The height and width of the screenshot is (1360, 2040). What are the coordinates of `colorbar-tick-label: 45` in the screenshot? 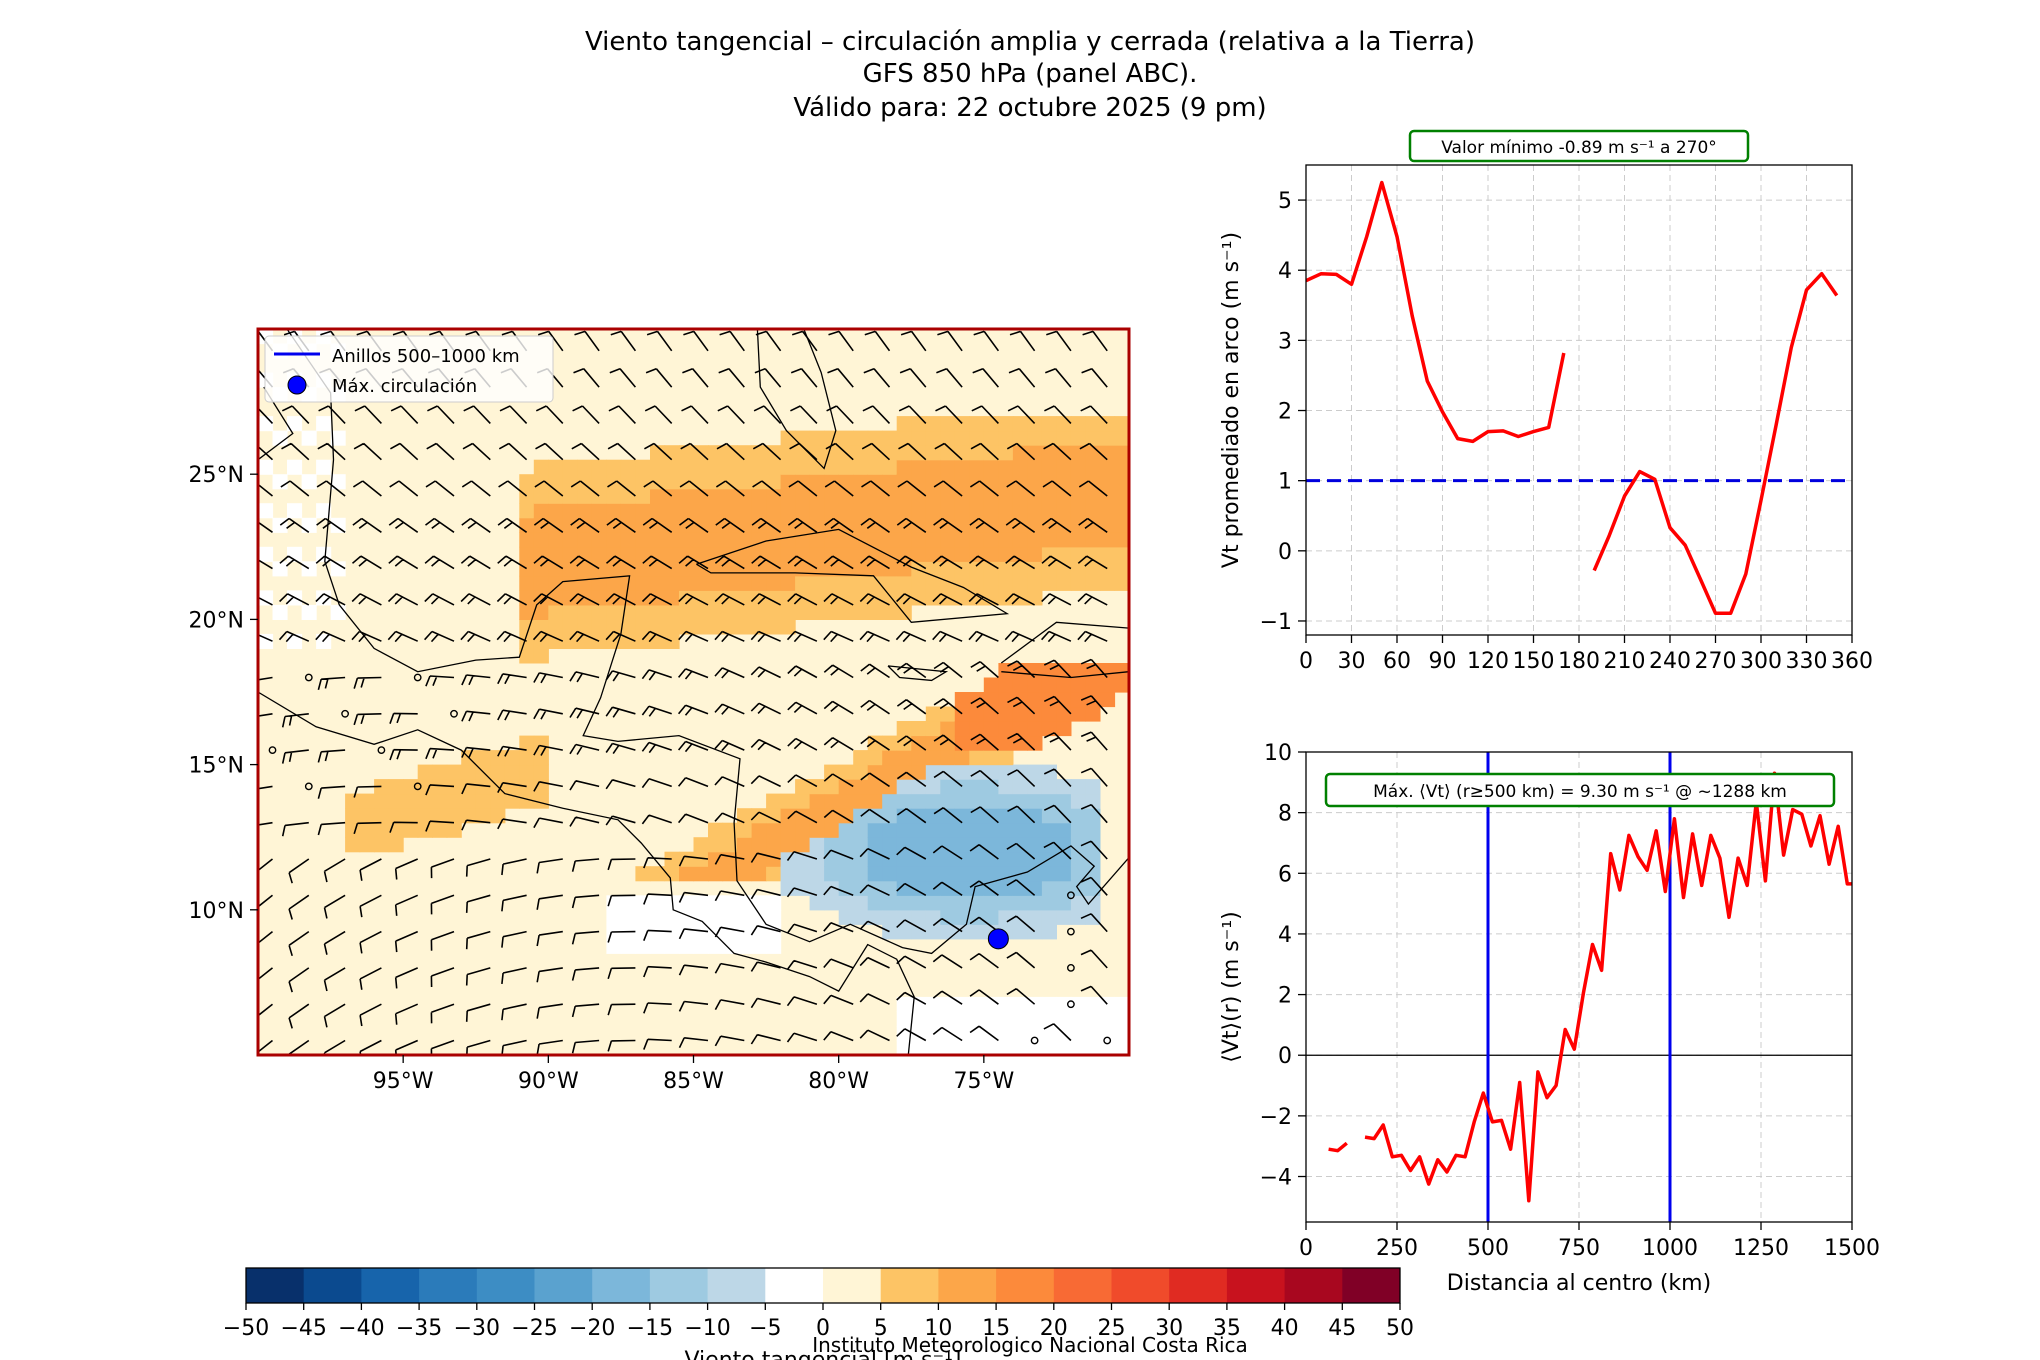 It's located at (1342, 1328).